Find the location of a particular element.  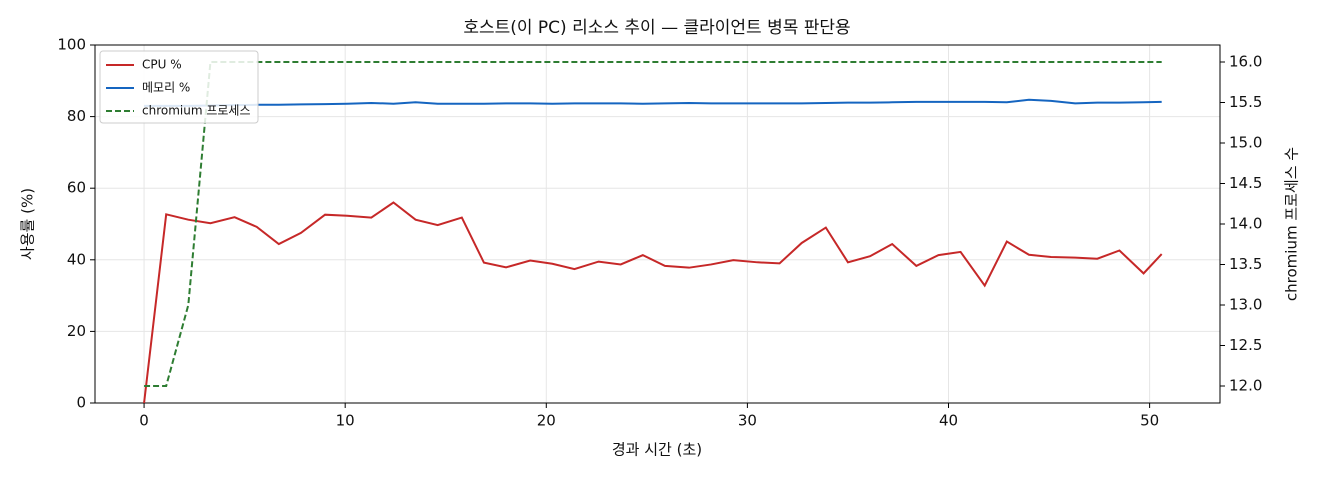

legend: CPU % 메모리 % chromium 프로세스 is located at coordinates (179, 87).